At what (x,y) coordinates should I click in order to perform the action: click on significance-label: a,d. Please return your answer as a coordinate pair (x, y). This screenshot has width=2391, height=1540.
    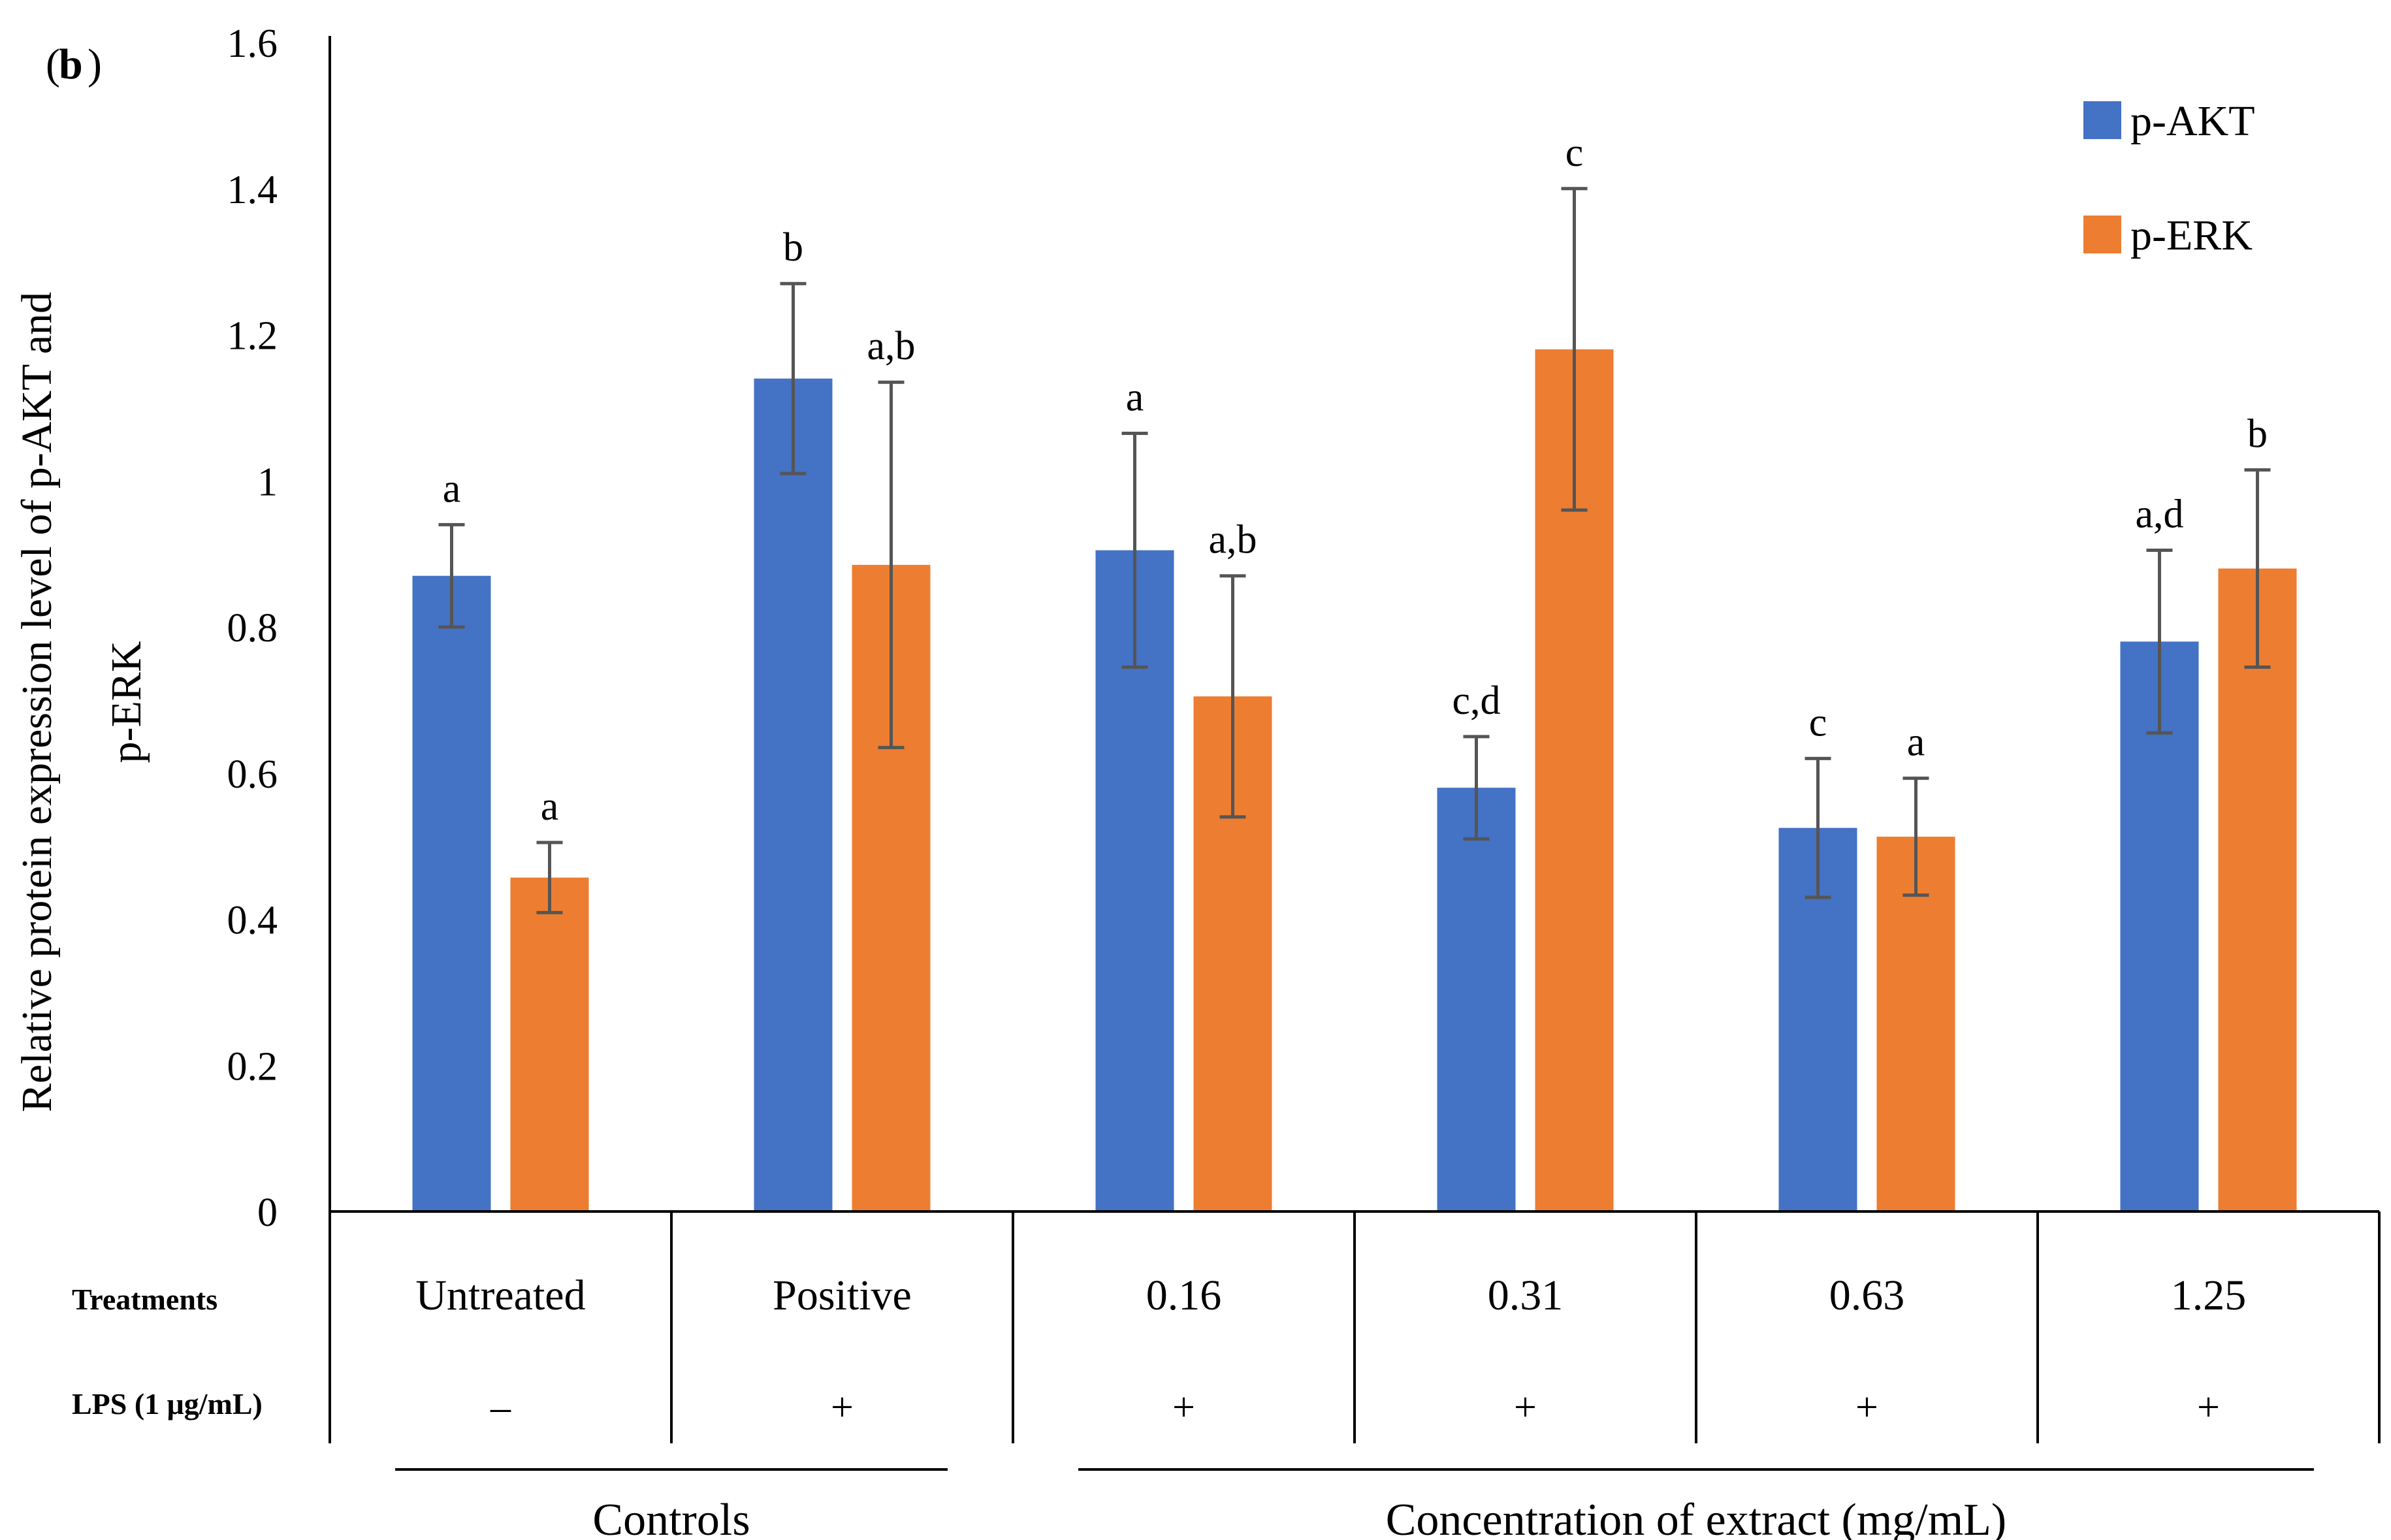
    Looking at the image, I should click on (2159, 514).